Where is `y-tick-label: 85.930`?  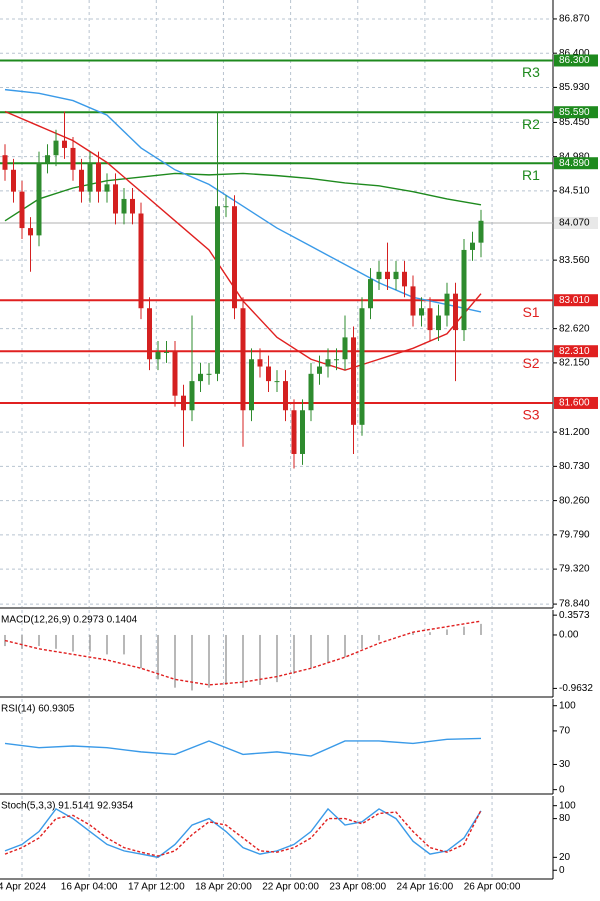 y-tick-label: 85.930 is located at coordinates (574, 87).